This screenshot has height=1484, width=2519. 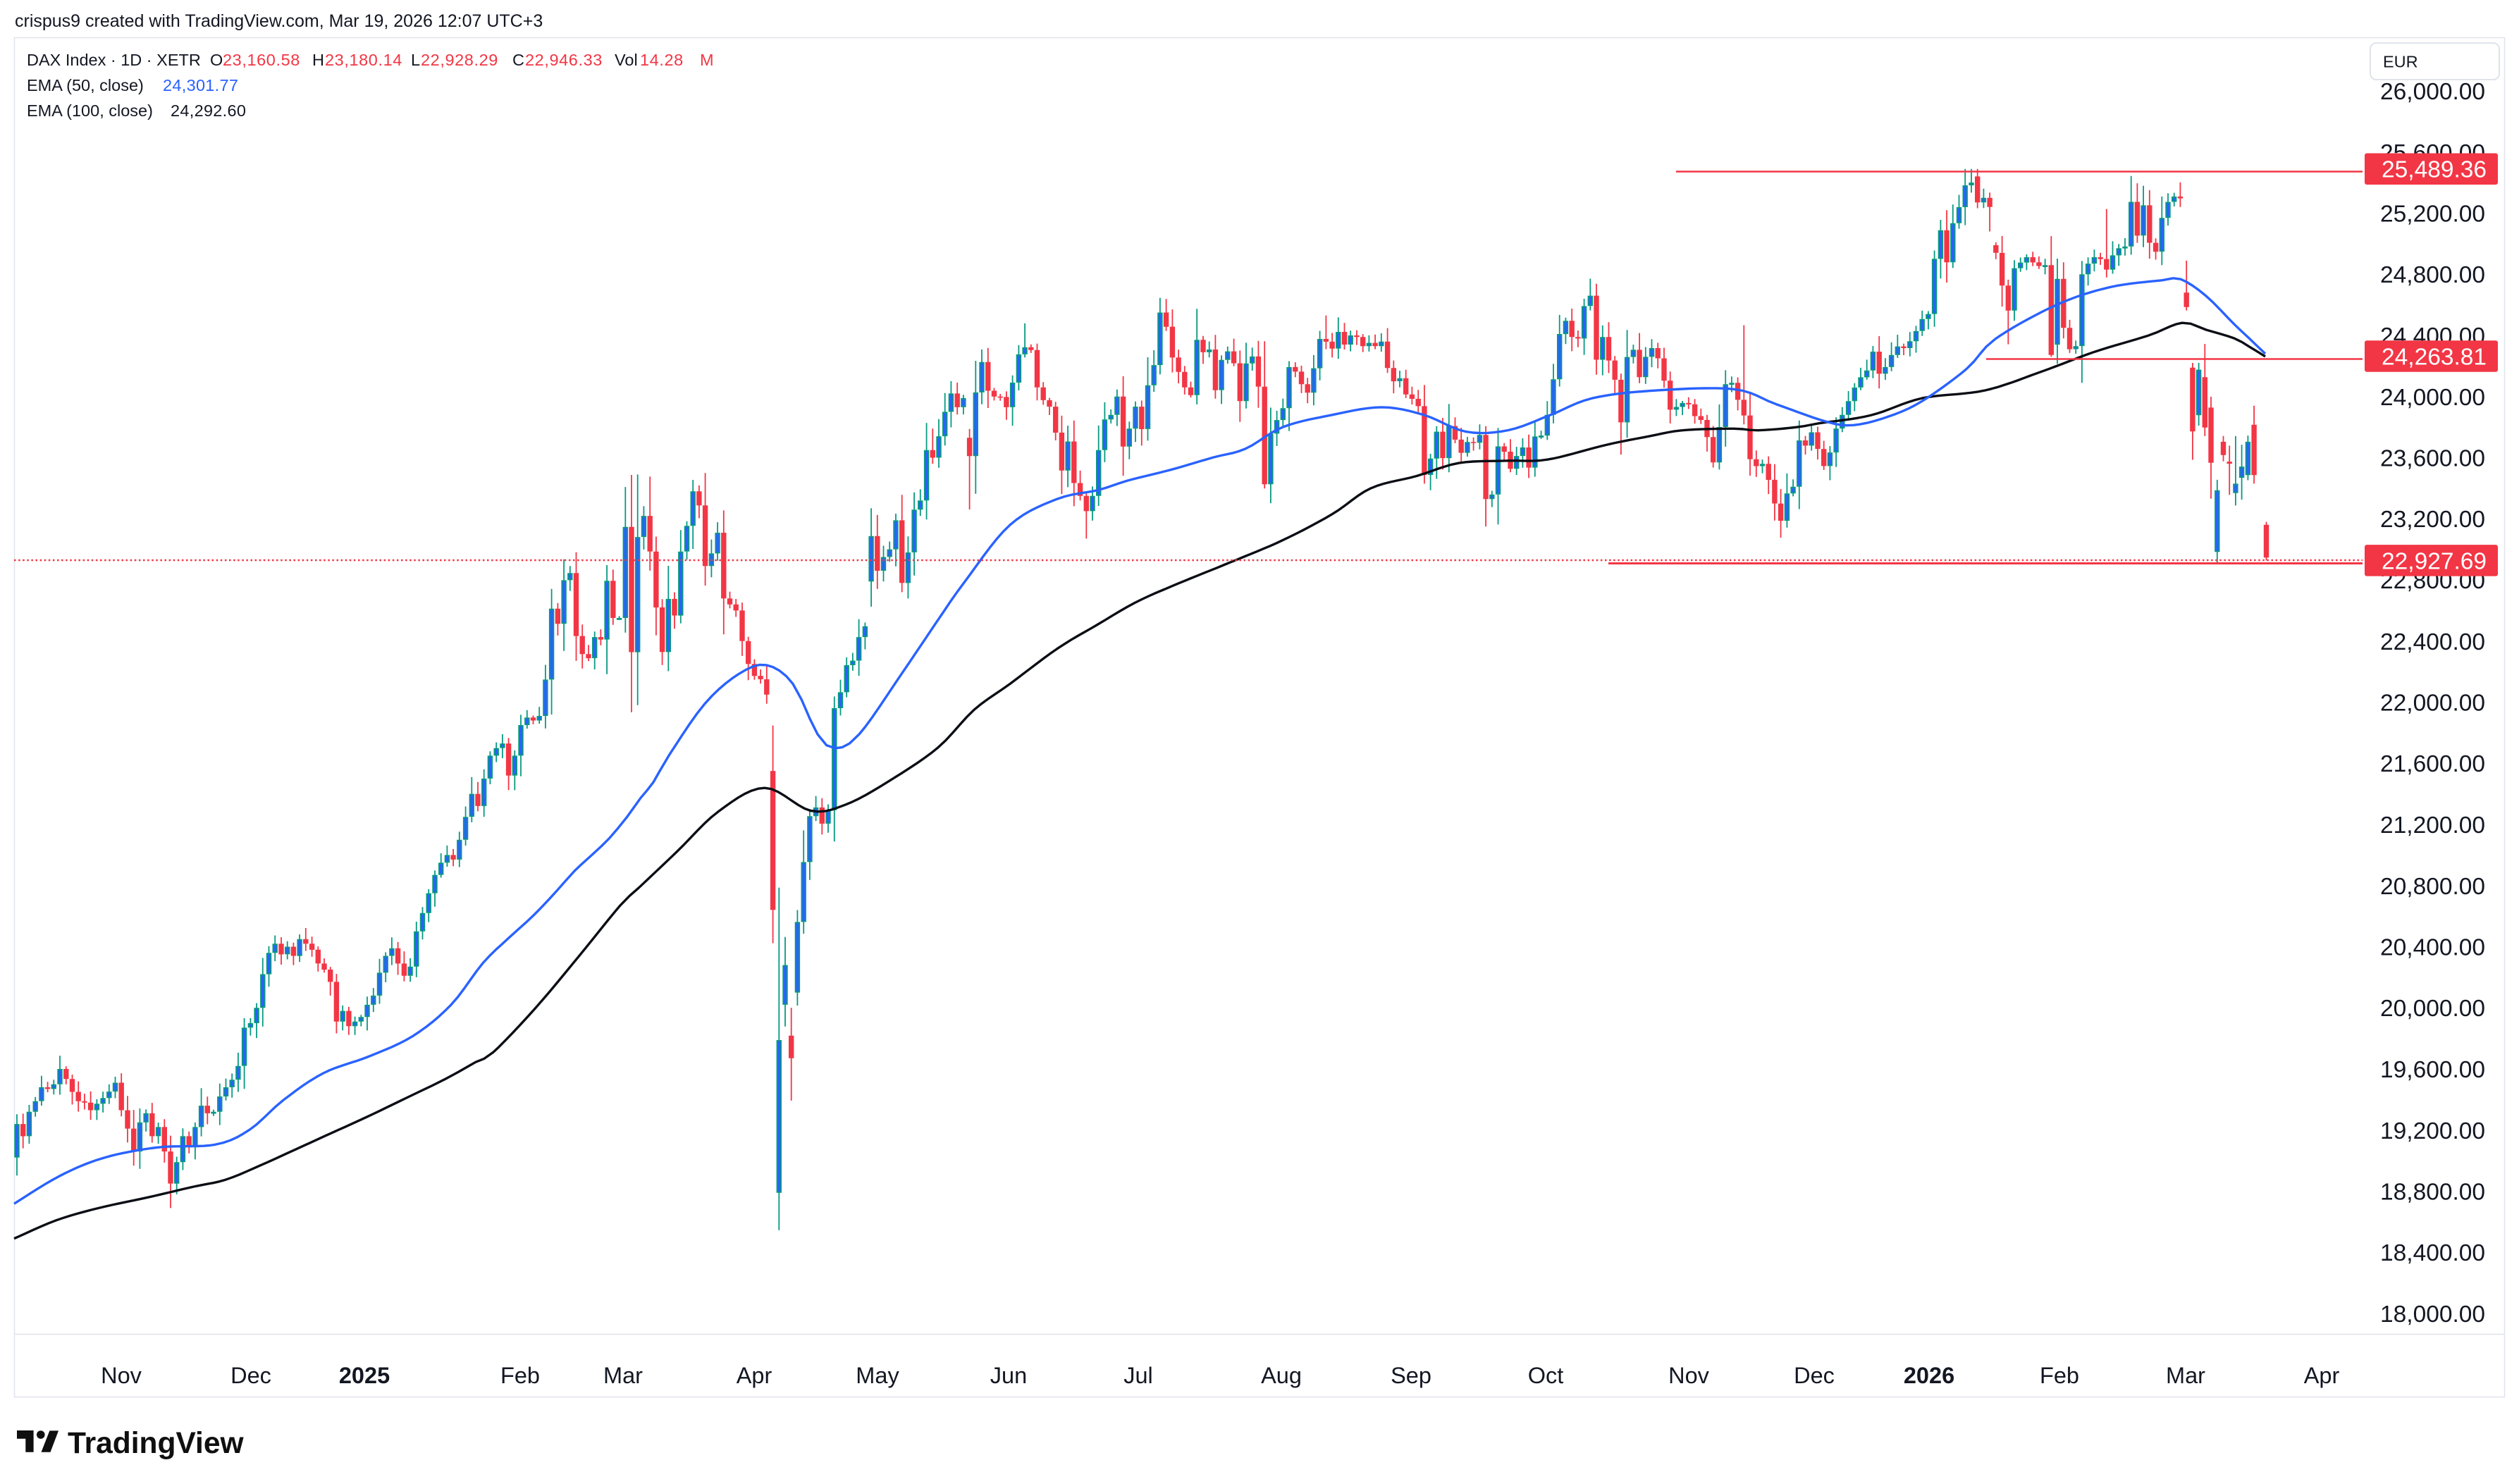 What do you see at coordinates (200, 85) in the screenshot?
I see `svg-text: 24,301.77` at bounding box center [200, 85].